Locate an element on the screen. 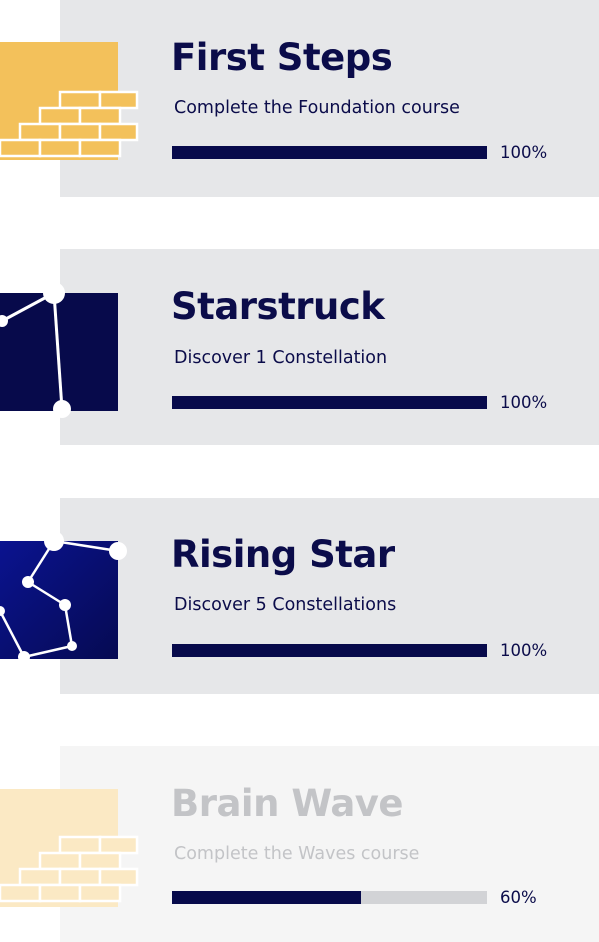 This screenshot has height=942, width=599. achievement-title: Brain Wave is located at coordinates (287, 803).